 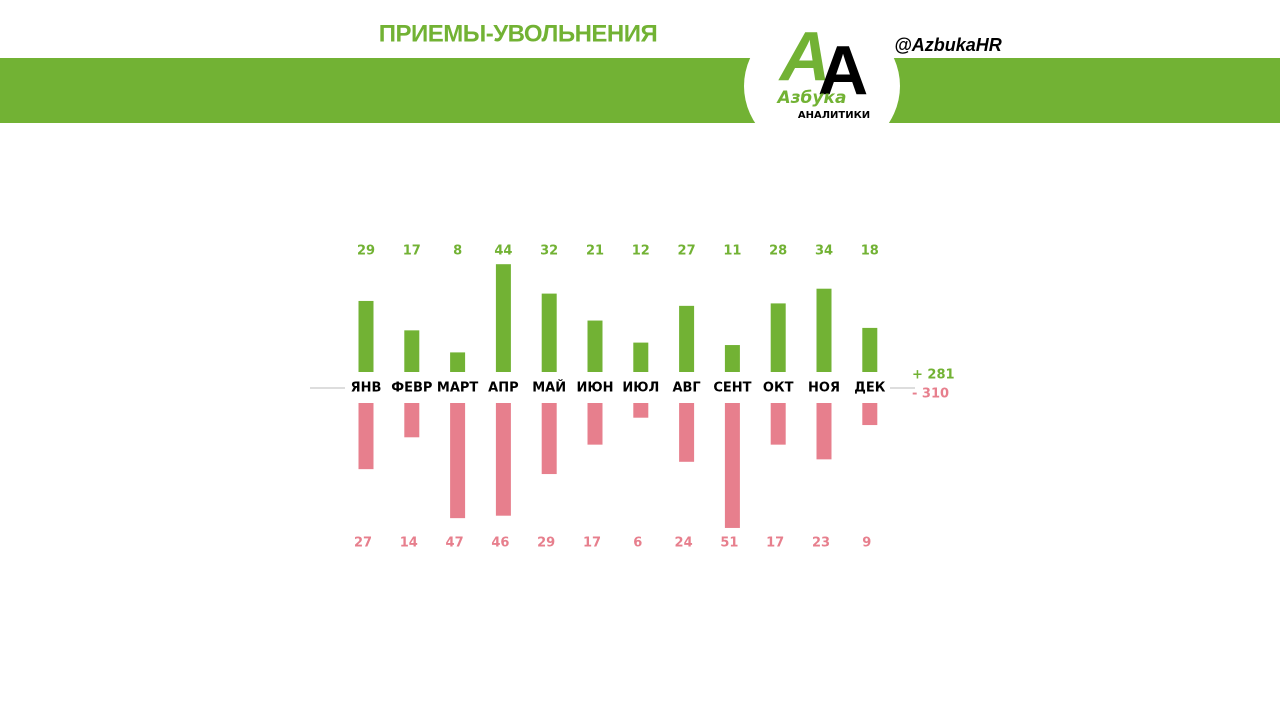 I want to click on data-label: 24, so click(x=684, y=543).